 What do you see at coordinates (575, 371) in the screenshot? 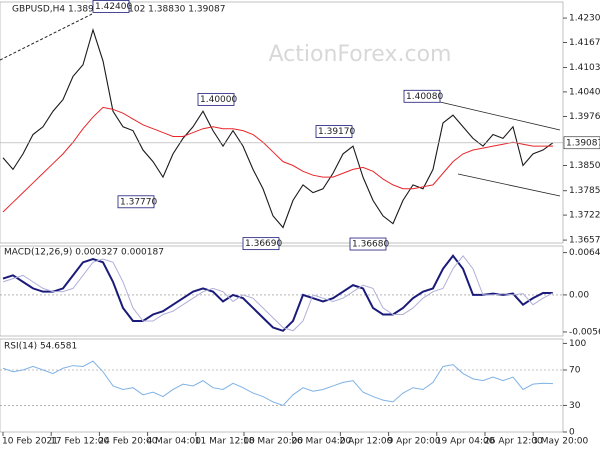
I see `y-tick-label: 70` at bounding box center [575, 371].